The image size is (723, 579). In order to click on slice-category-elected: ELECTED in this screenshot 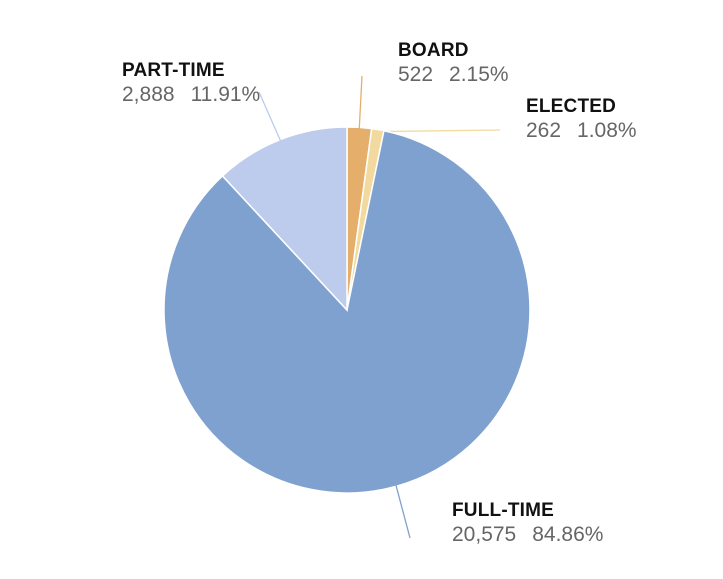, I will do `click(571, 106)`.